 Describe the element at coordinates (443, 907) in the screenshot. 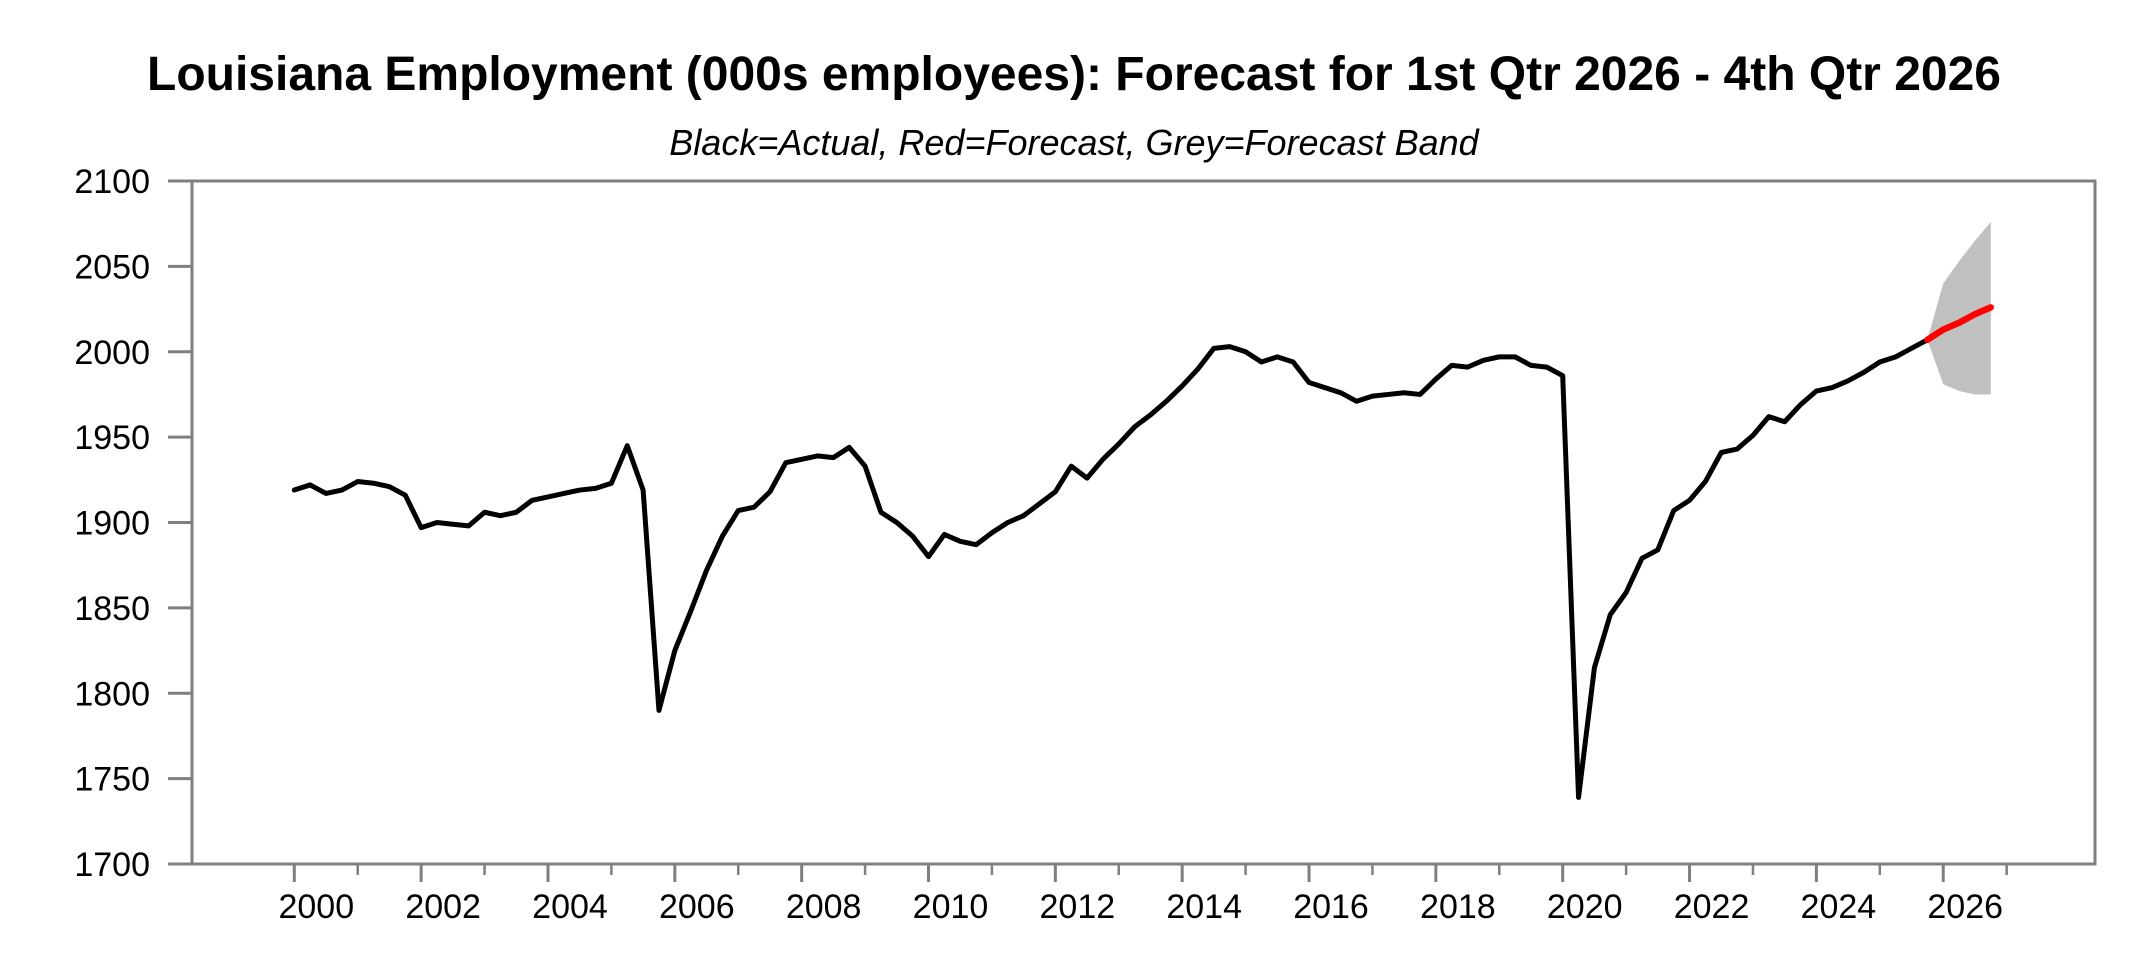

I see `x-axis-tick-label: 2002` at that location.